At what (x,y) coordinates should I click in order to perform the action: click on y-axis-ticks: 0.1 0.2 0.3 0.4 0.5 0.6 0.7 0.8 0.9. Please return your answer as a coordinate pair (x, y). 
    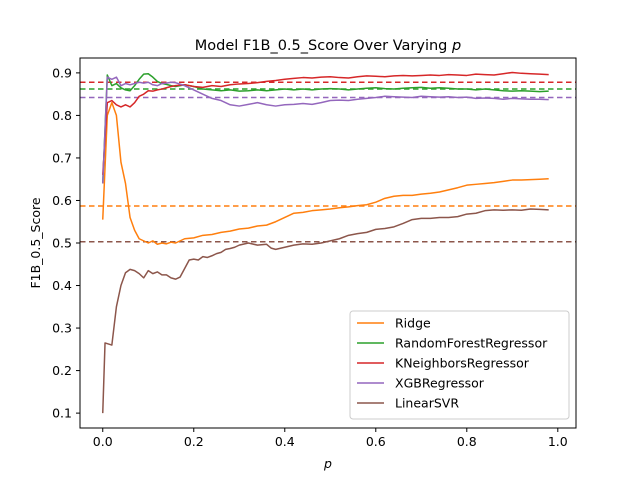
    Looking at the image, I should click on (66, 243).